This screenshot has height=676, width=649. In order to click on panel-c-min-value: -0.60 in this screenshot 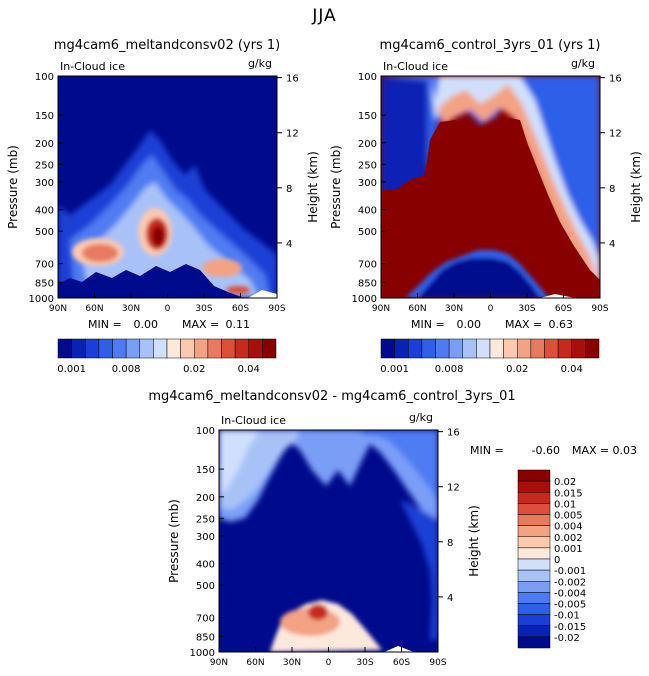, I will do `click(546, 450)`.